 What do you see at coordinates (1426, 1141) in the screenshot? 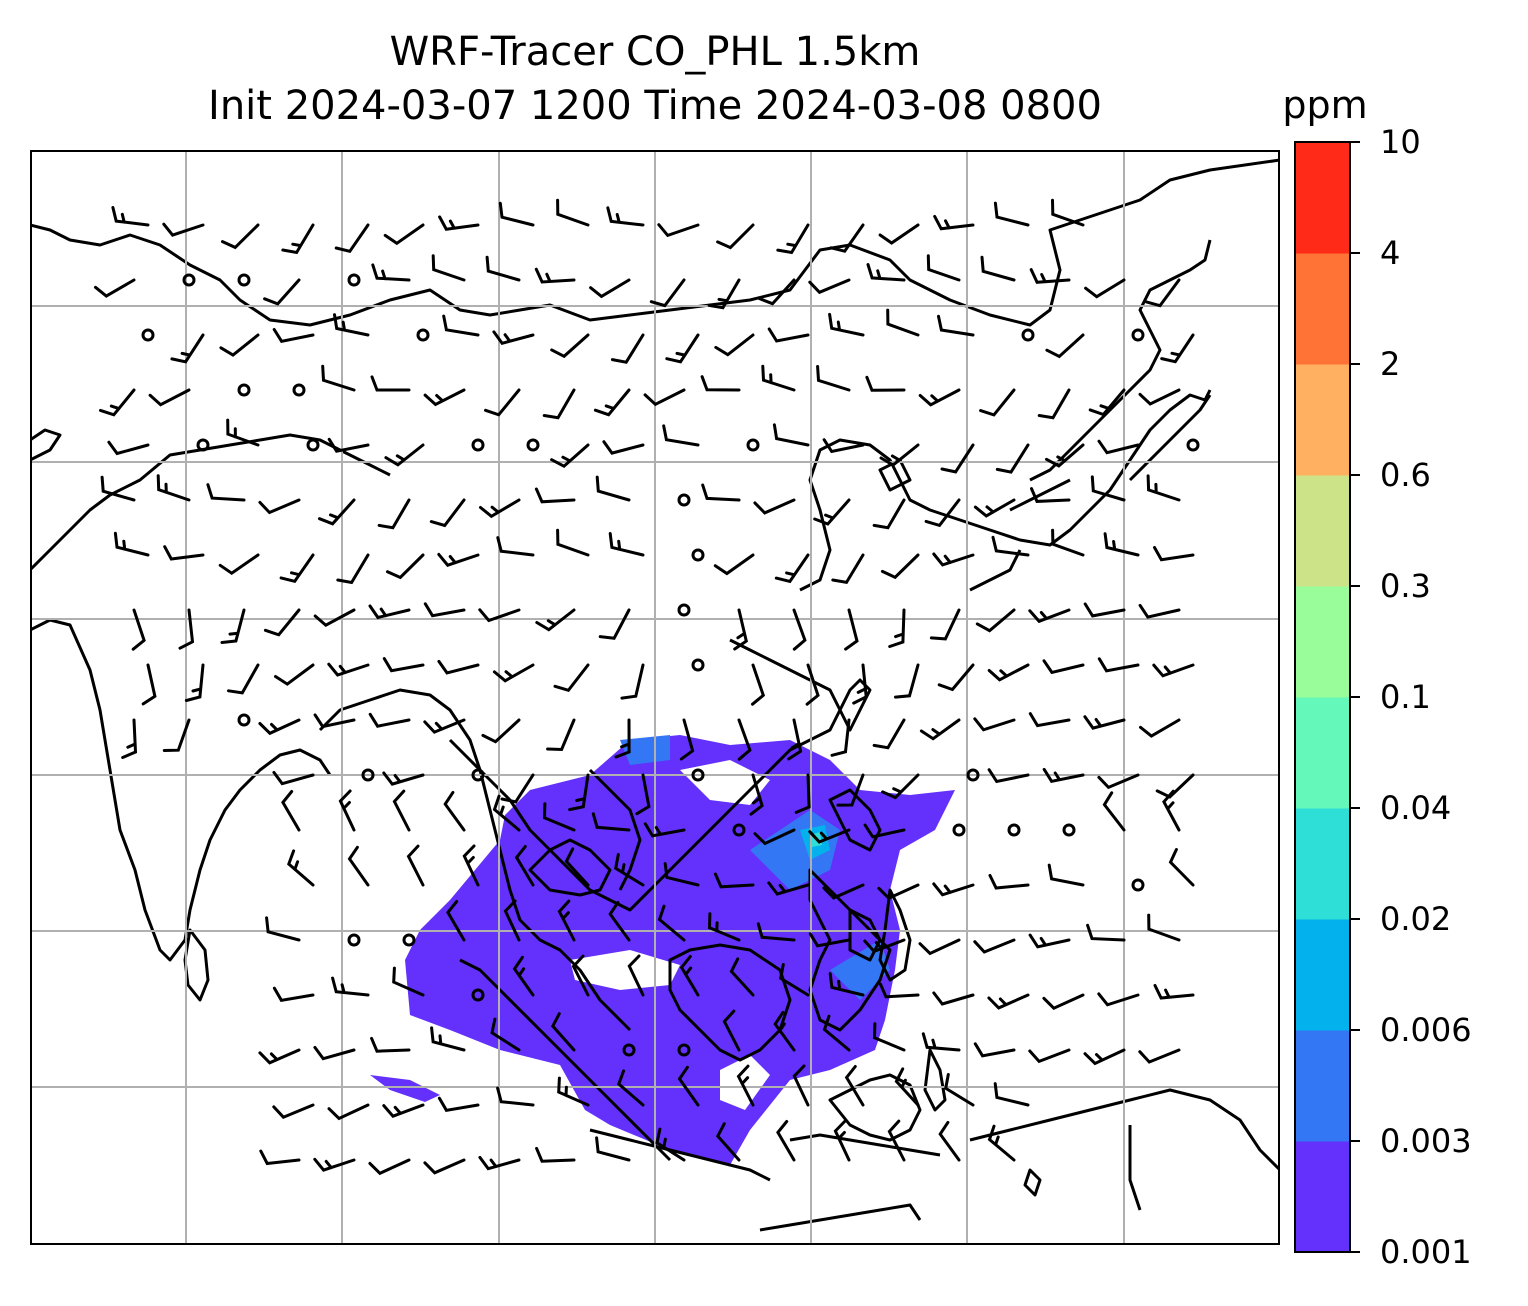
I see `colorbar-tick-label: 0.003` at bounding box center [1426, 1141].